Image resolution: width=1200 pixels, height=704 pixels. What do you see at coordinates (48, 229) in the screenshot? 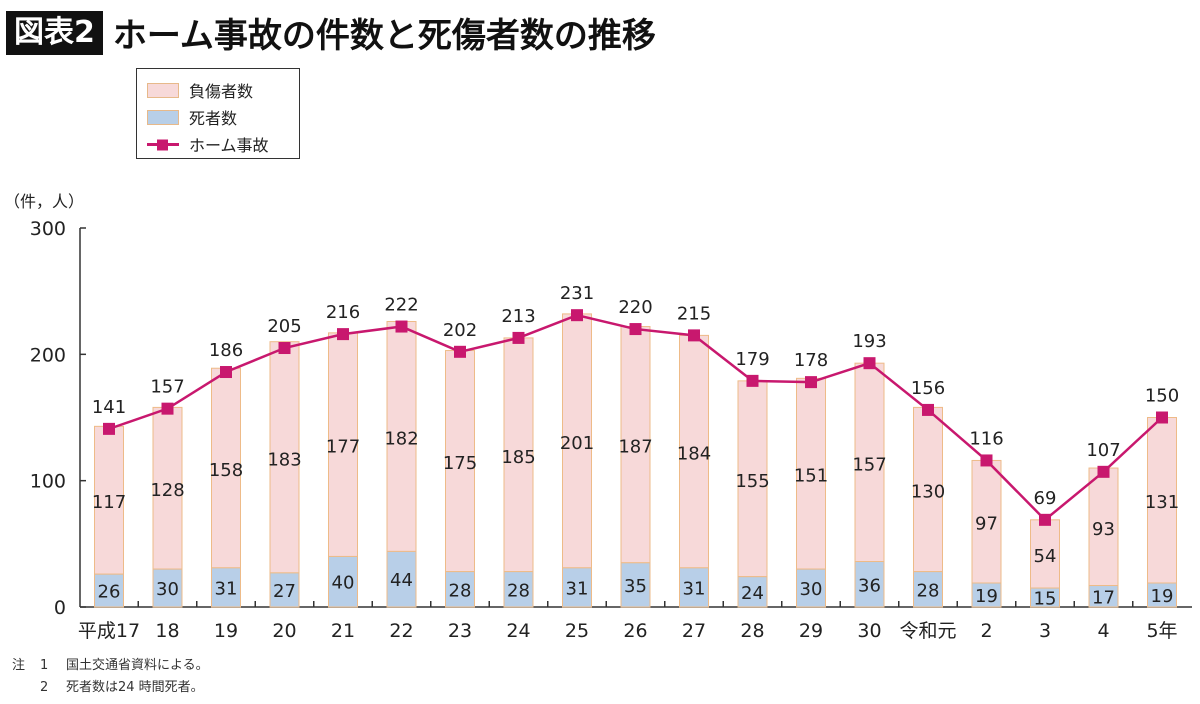
I see `y-tick-label: 300` at bounding box center [48, 229].